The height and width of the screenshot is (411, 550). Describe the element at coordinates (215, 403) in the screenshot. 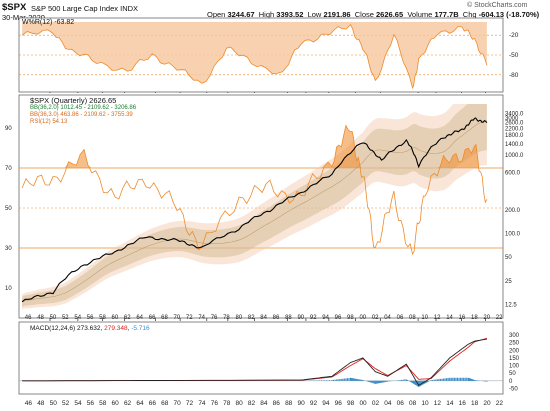

I see `x-tick-label: 76` at that location.